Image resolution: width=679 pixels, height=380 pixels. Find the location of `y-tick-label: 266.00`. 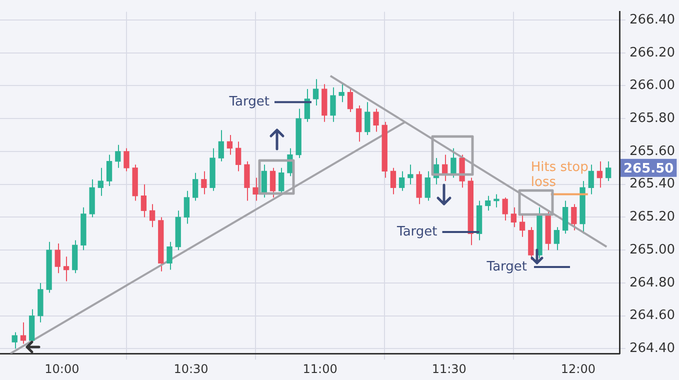

y-tick-label: 266.00 is located at coordinates (653, 86).